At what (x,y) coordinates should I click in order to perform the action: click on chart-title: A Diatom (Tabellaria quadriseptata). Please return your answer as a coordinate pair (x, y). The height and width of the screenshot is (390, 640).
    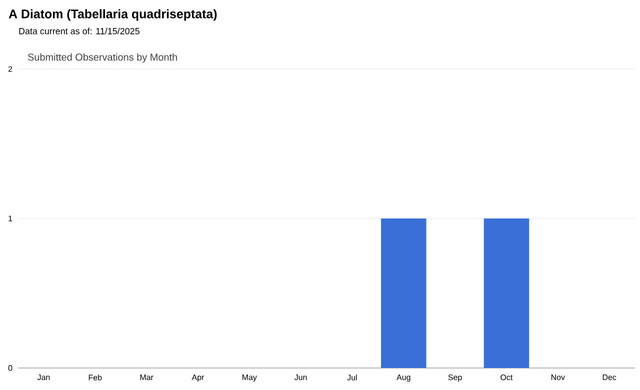
    Looking at the image, I should click on (112, 15).